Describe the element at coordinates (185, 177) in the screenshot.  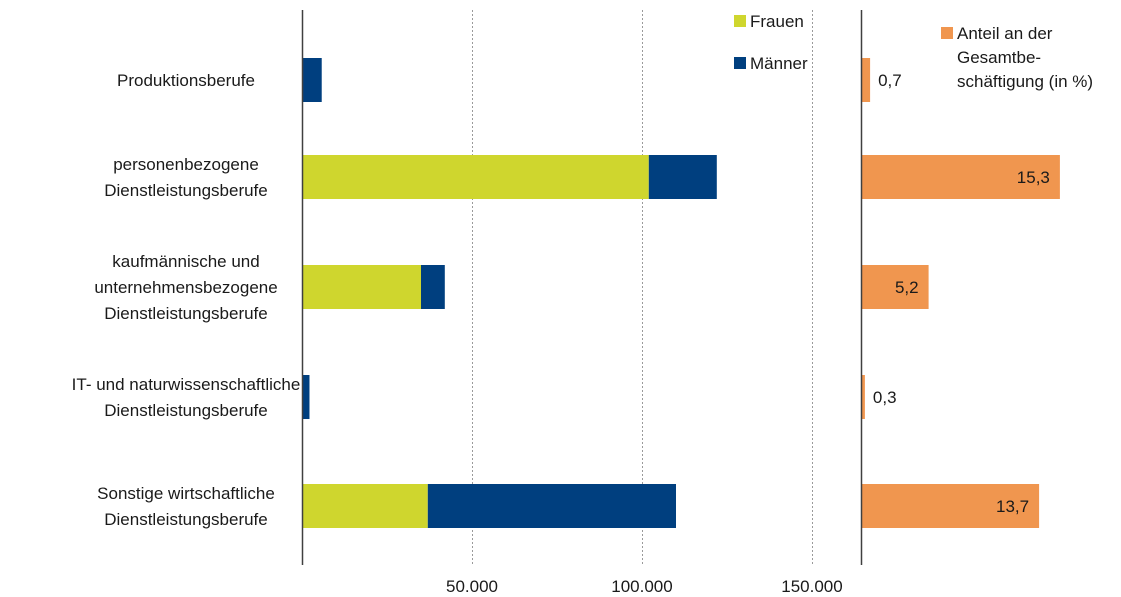
I see `category-label-2: personenbezogene Dienstleistungsberufe` at that location.